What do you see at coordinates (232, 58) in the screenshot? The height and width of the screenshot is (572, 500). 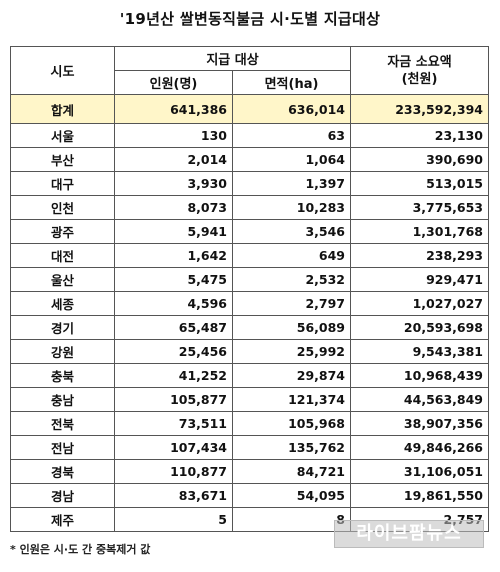 I see `header-payment-target: 지급 대상` at bounding box center [232, 58].